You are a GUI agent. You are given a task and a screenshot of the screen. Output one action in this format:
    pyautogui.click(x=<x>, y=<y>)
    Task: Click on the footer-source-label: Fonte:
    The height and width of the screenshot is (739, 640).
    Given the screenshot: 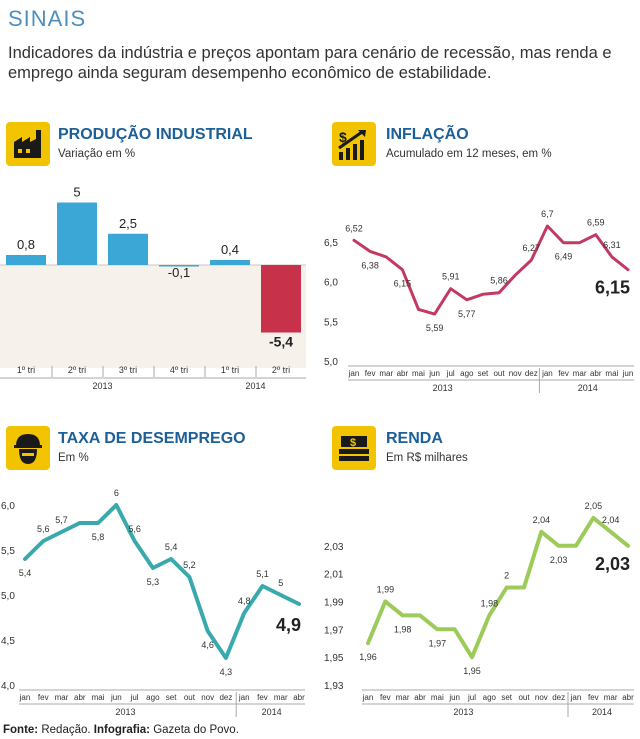 What is the action you would take?
    pyautogui.click(x=21, y=730)
    